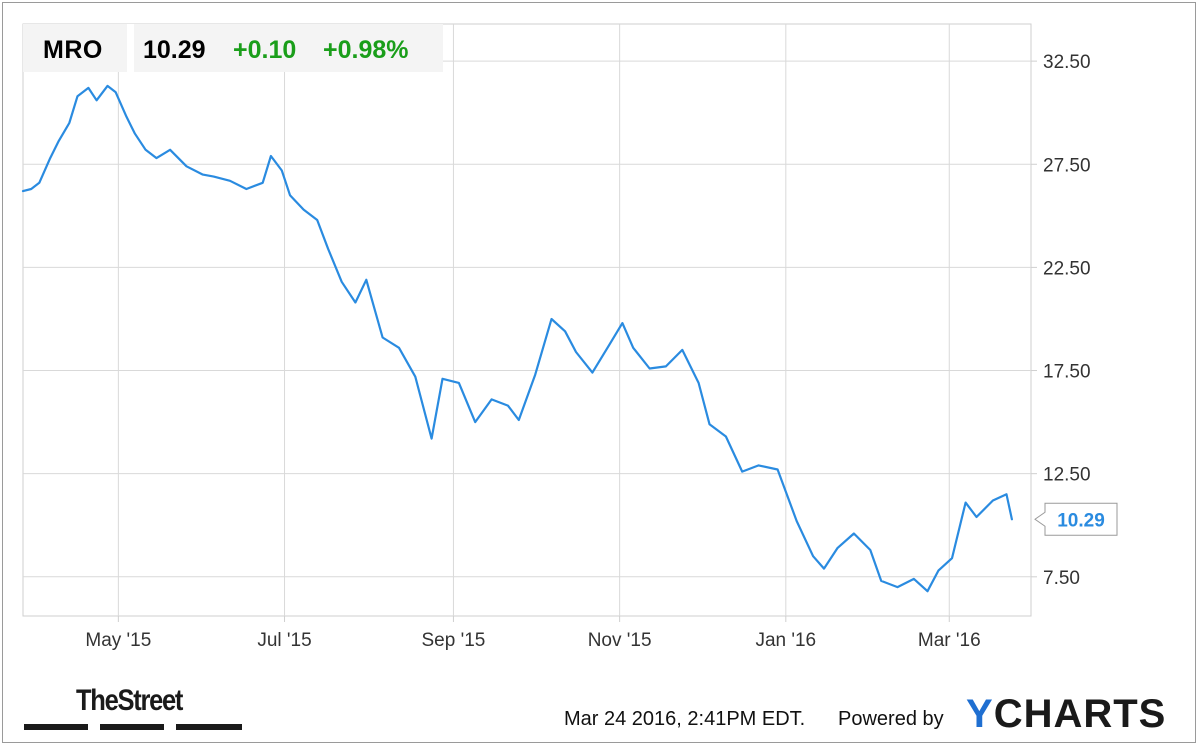 The width and height of the screenshot is (1200, 747). I want to click on y-tick-label: 22.50, so click(1067, 268).